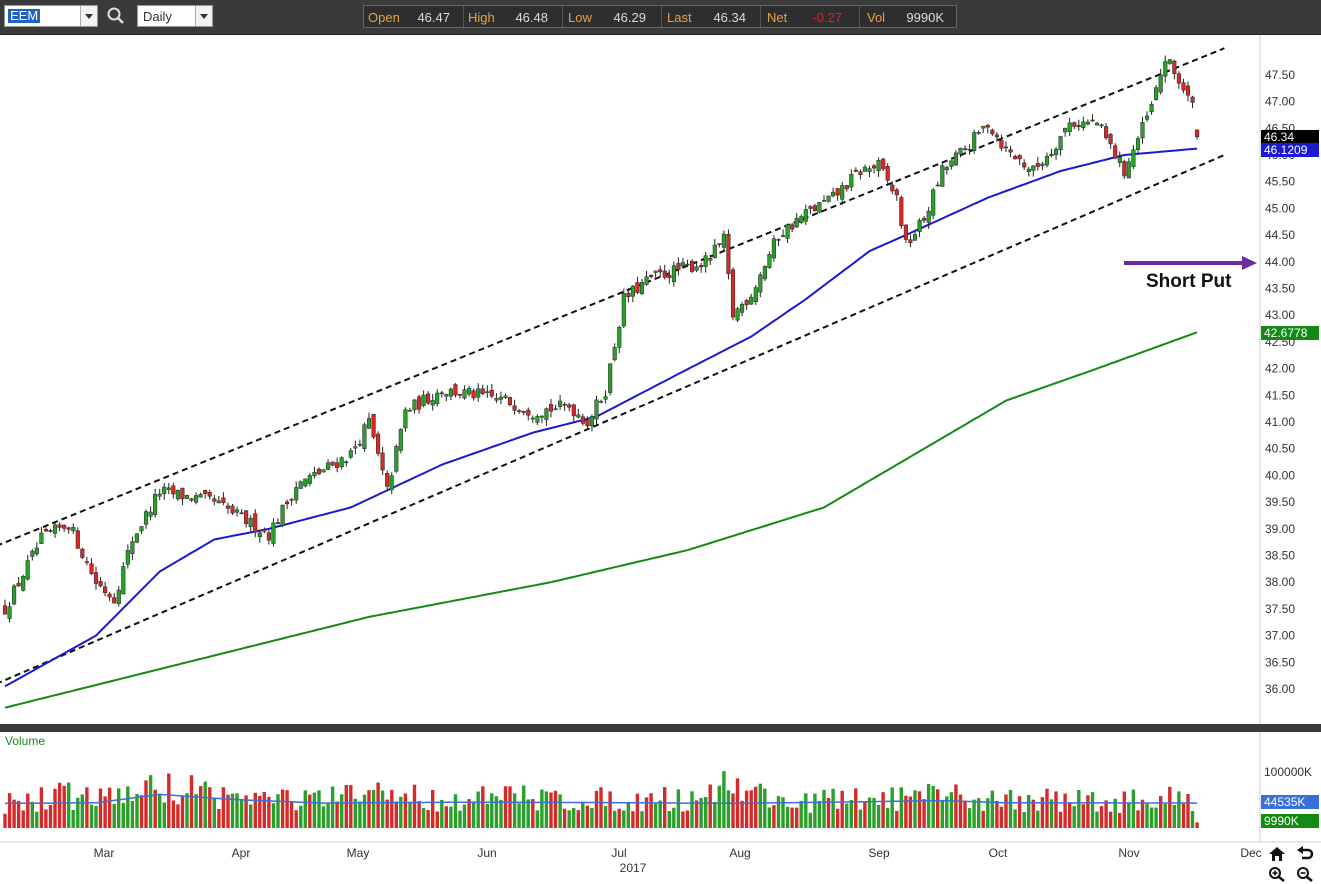  I want to click on home-icon, so click(1277, 854).